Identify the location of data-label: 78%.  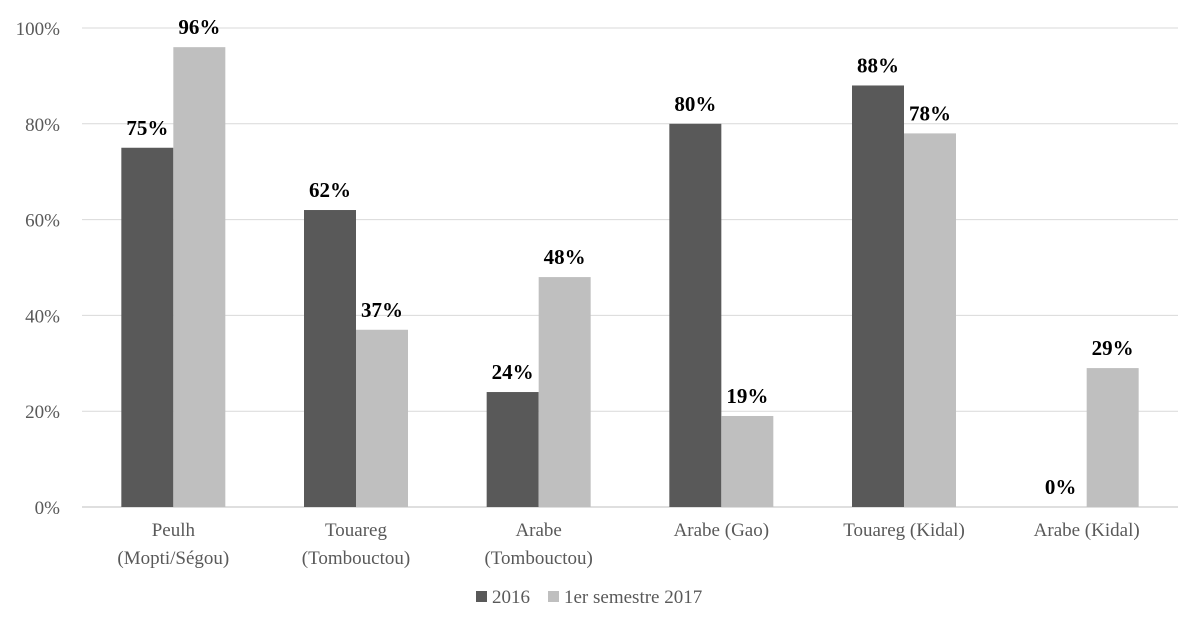
(930, 113).